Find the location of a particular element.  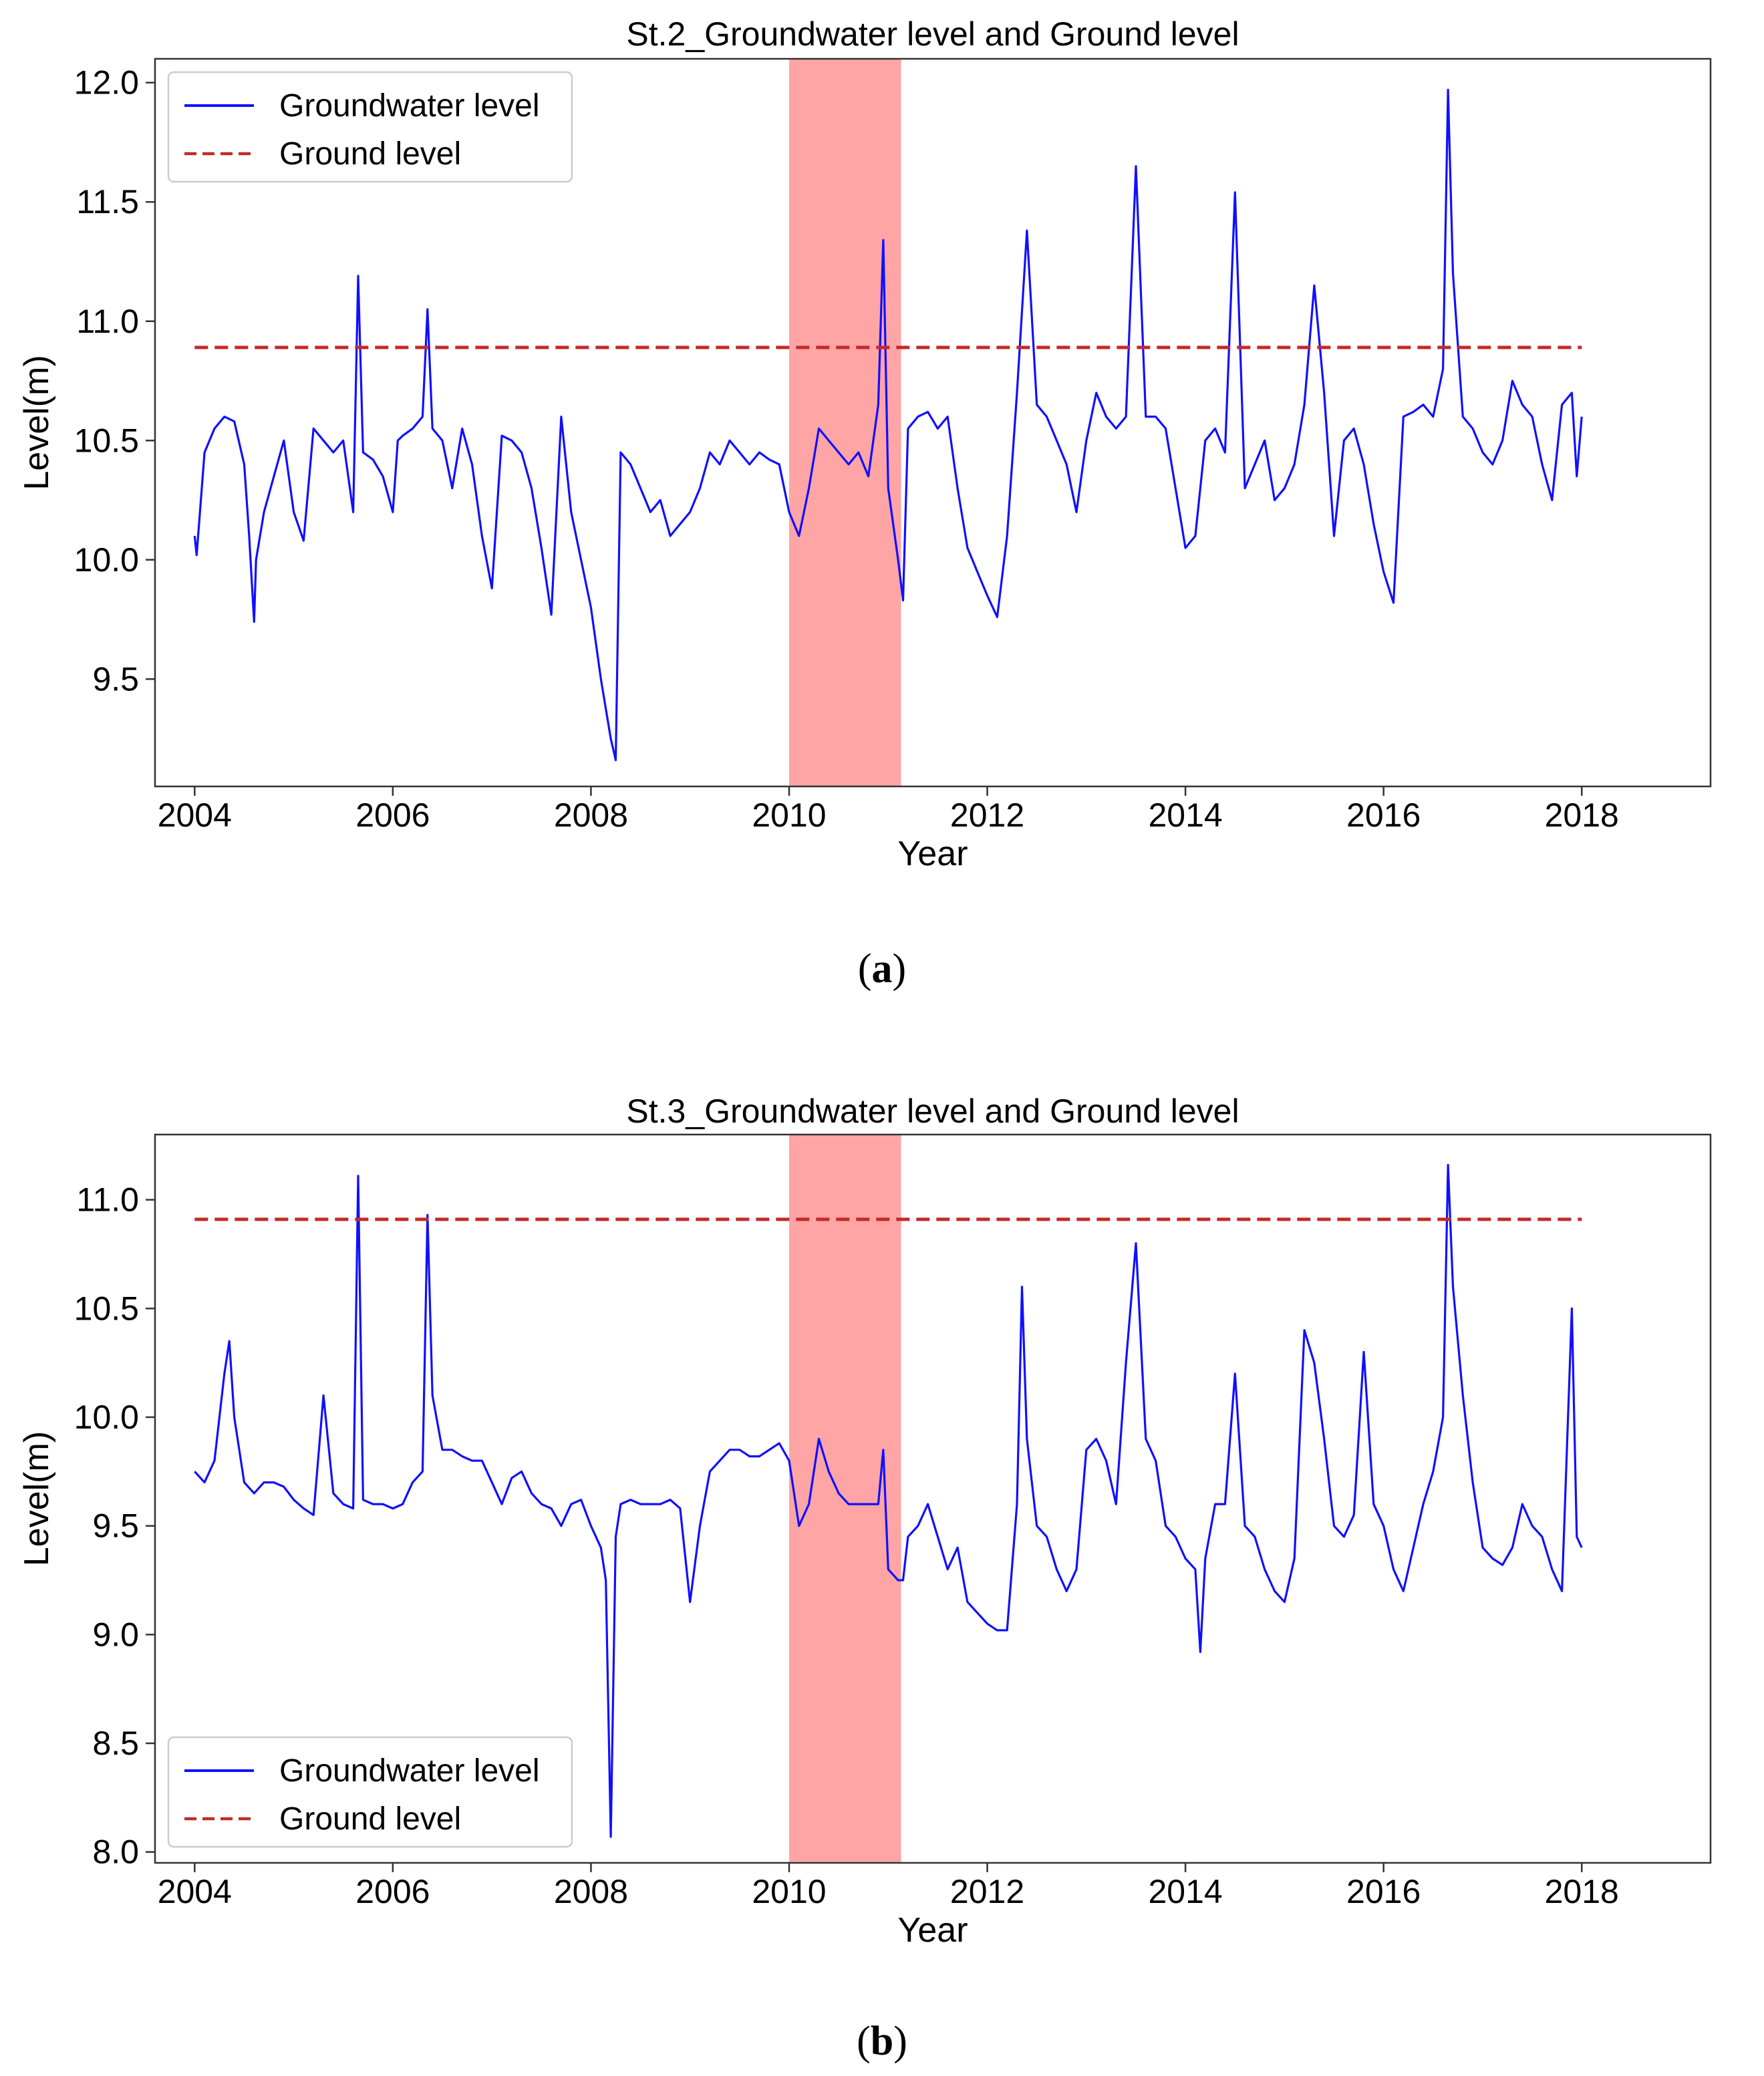

st3-y-tick-label-8.0: 8.0 is located at coordinates (116, 1852).